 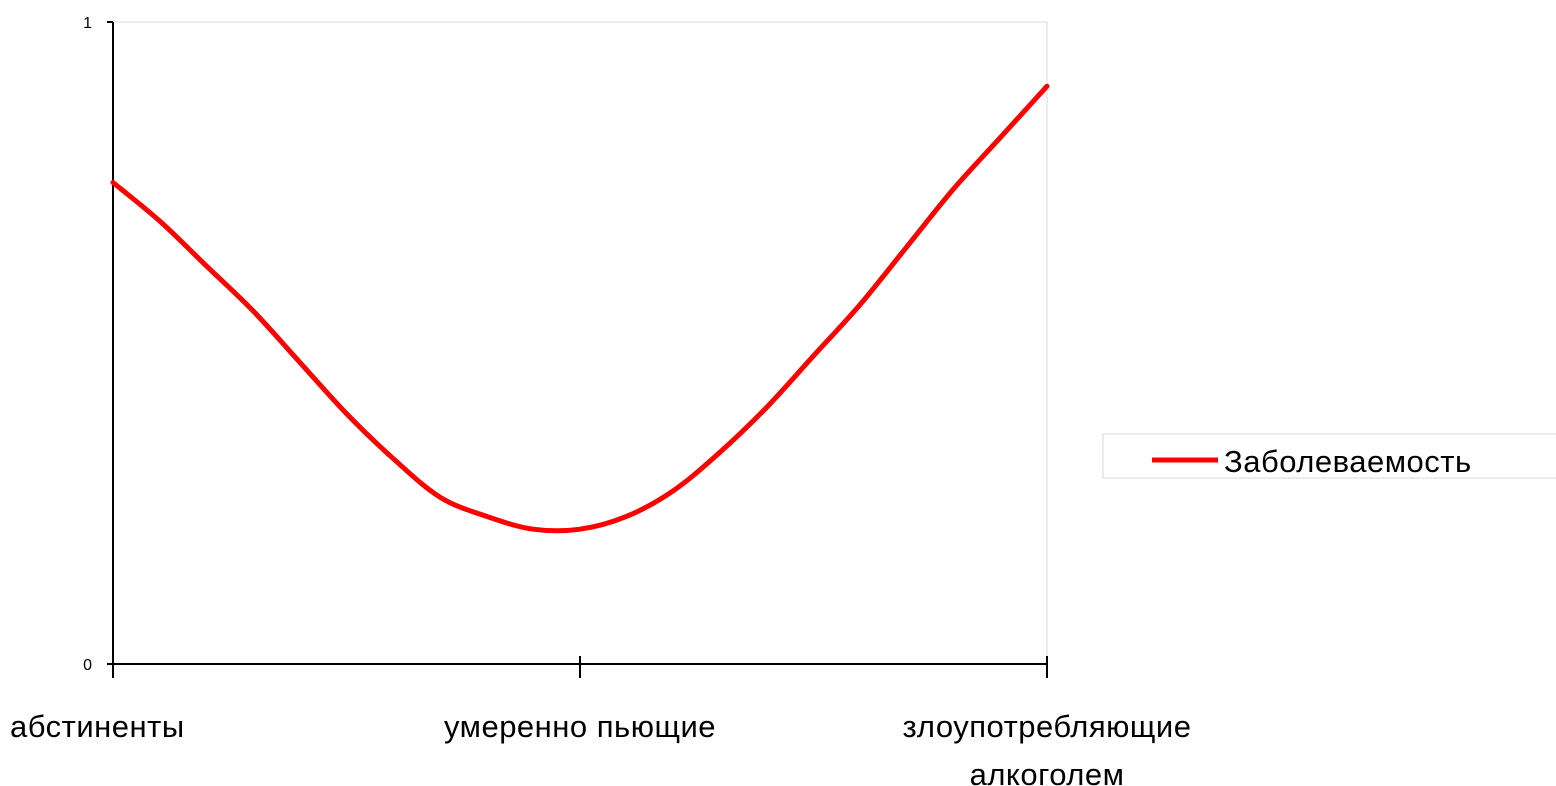 What do you see at coordinates (580, 667) in the screenshot?
I see `x-ticks` at bounding box center [580, 667].